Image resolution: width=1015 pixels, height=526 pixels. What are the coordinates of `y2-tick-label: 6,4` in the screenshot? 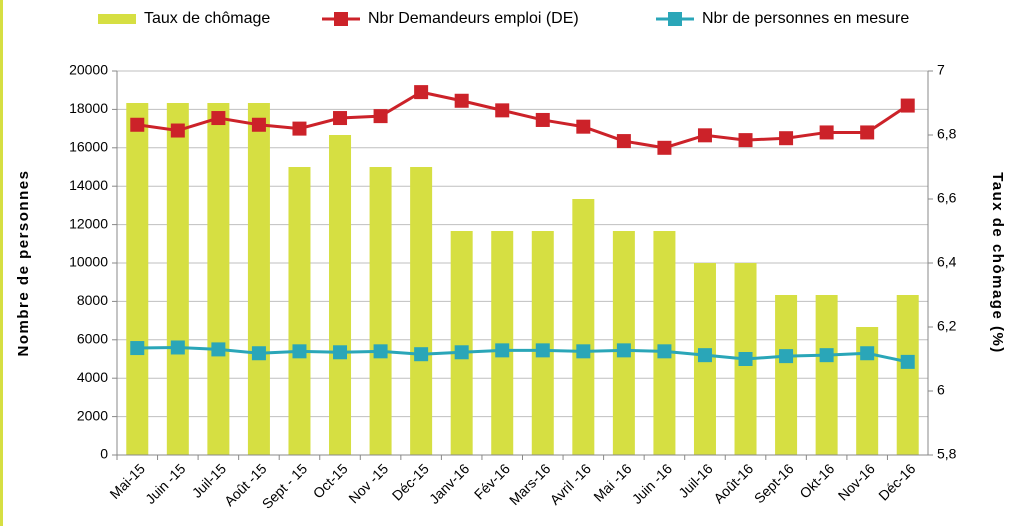 It's located at (947, 262).